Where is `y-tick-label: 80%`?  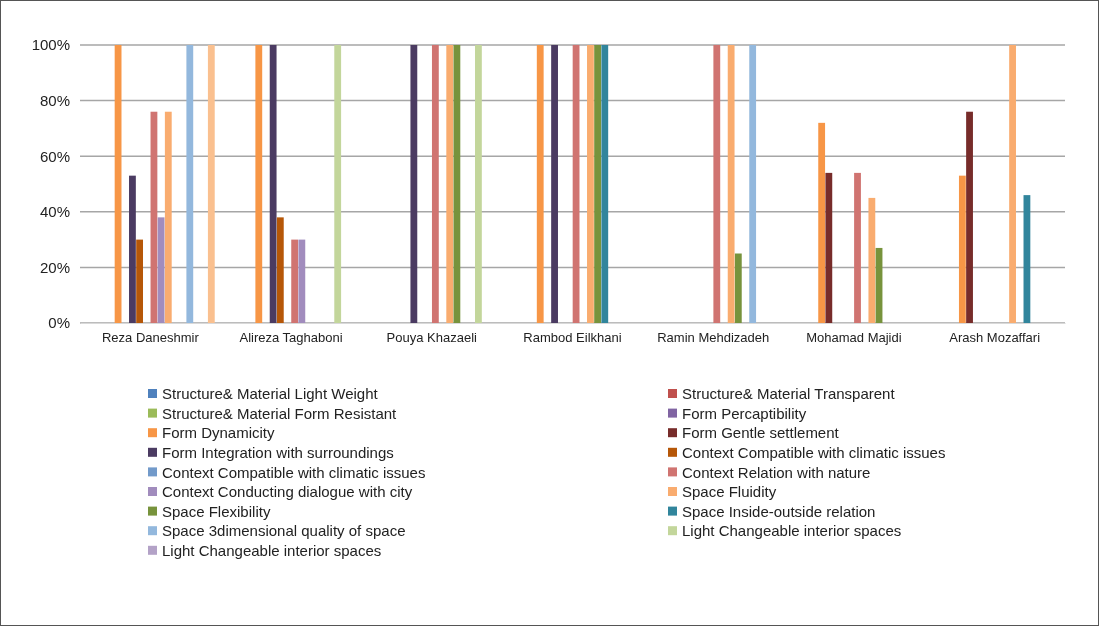
y-tick-label: 80% is located at coordinates (54, 100).